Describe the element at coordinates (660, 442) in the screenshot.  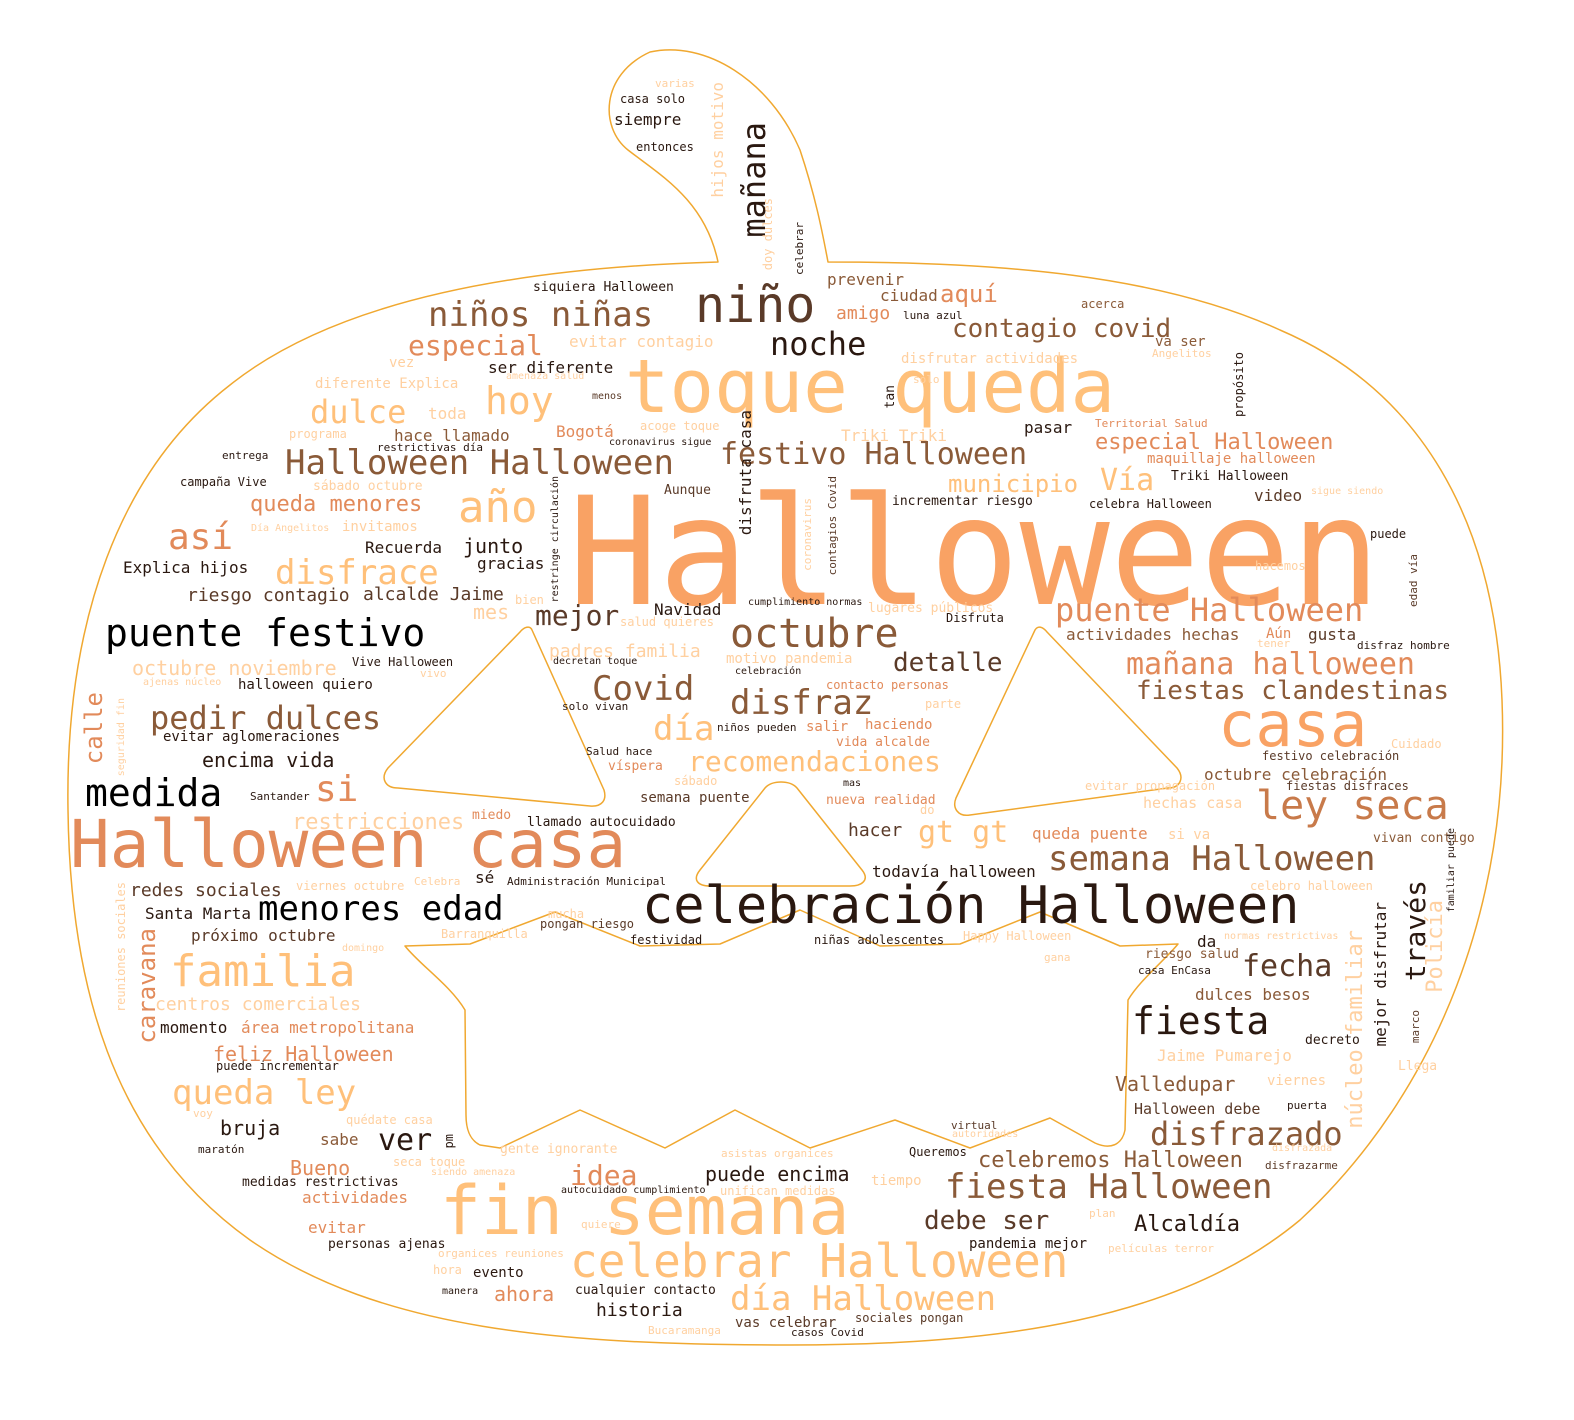
I see `cloud-word: coronavirus sigue` at that location.